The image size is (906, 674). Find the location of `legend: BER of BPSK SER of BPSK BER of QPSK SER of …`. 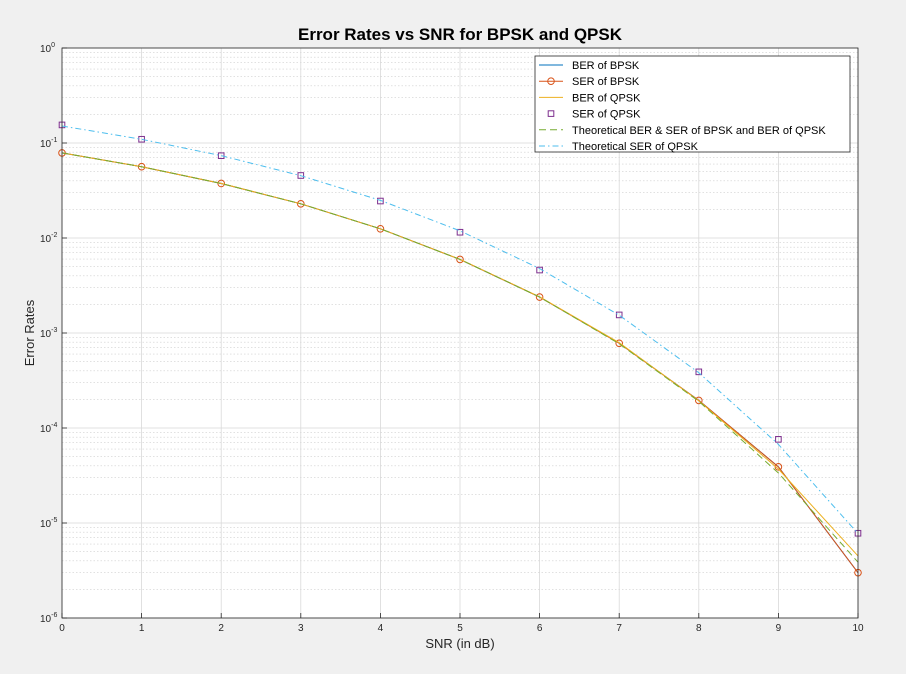

legend: BER of BPSK SER of BPSK BER of QPSK SER of … is located at coordinates (692, 104).